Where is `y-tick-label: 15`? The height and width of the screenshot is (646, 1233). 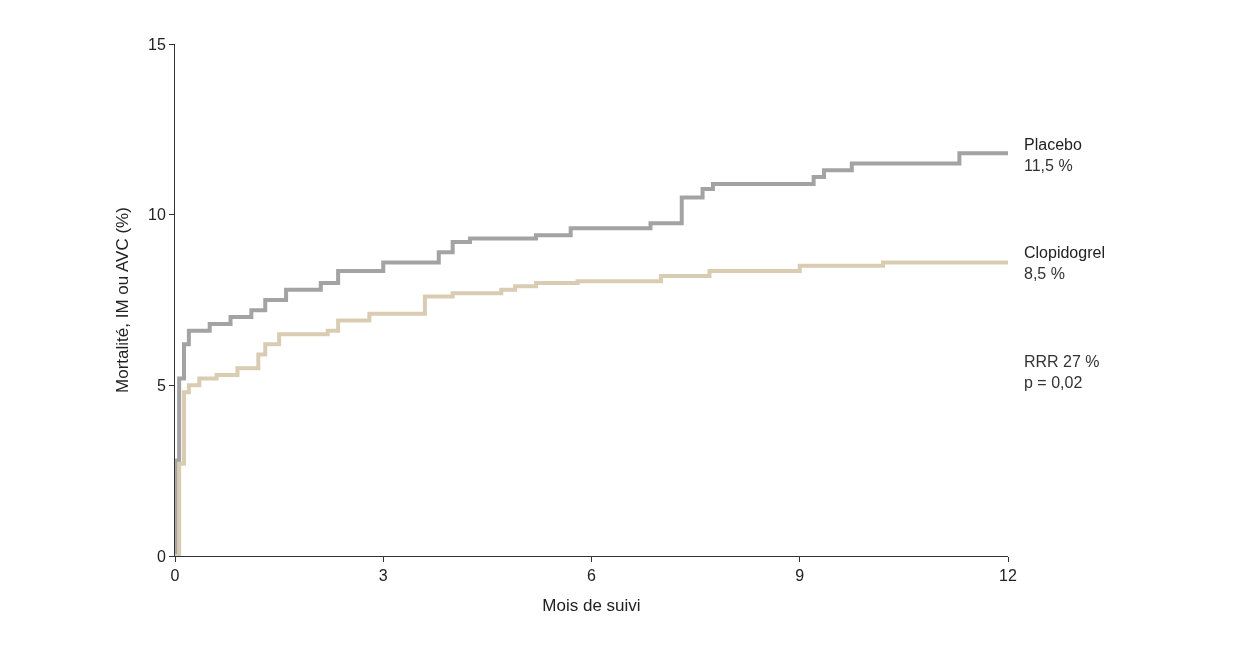 y-tick-label: 15 is located at coordinates (157, 44).